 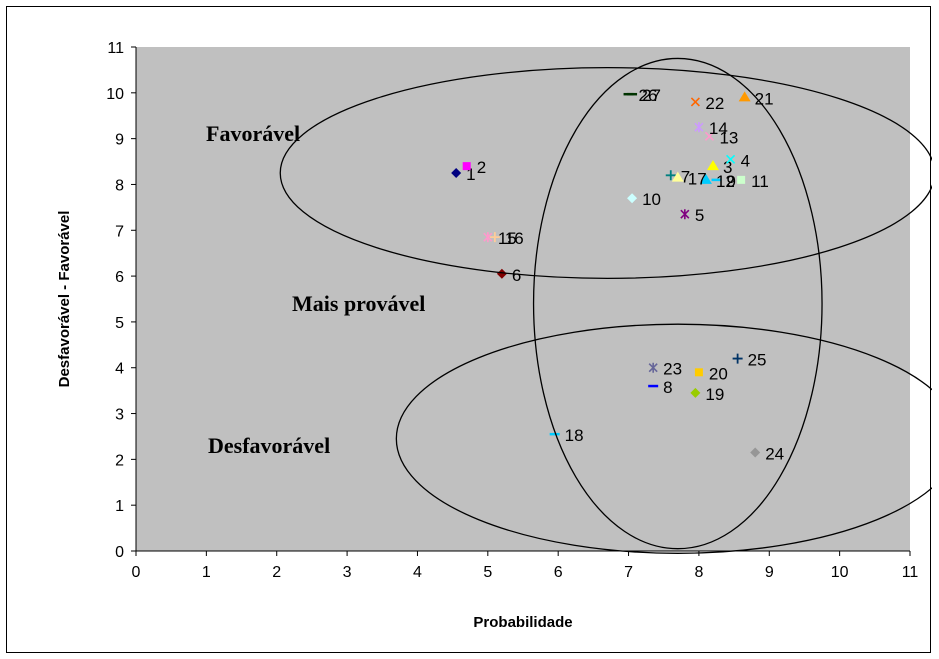 What do you see at coordinates (910, 572) in the screenshot?
I see `x-tick-label: 11` at bounding box center [910, 572].